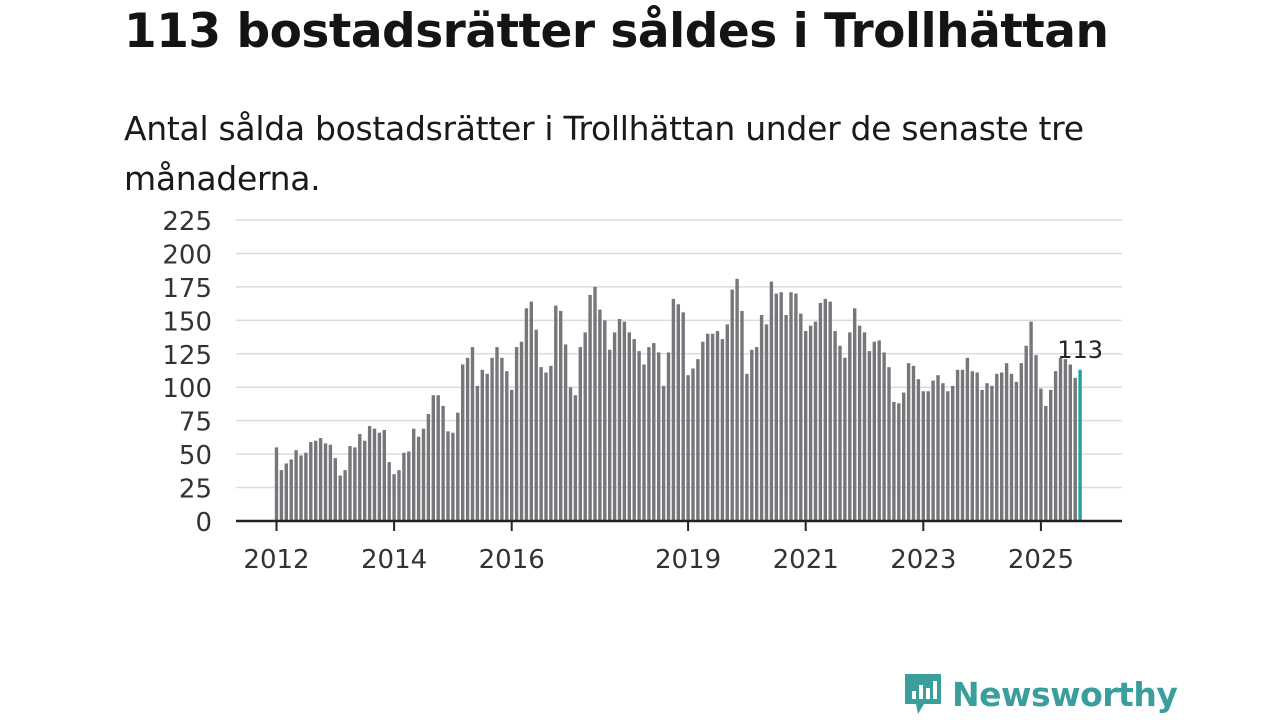 Image resolution: width=1280 pixels, height=720 pixels. Describe the element at coordinates (195, 423) in the screenshot. I see `y-tick-label: 75` at that location.